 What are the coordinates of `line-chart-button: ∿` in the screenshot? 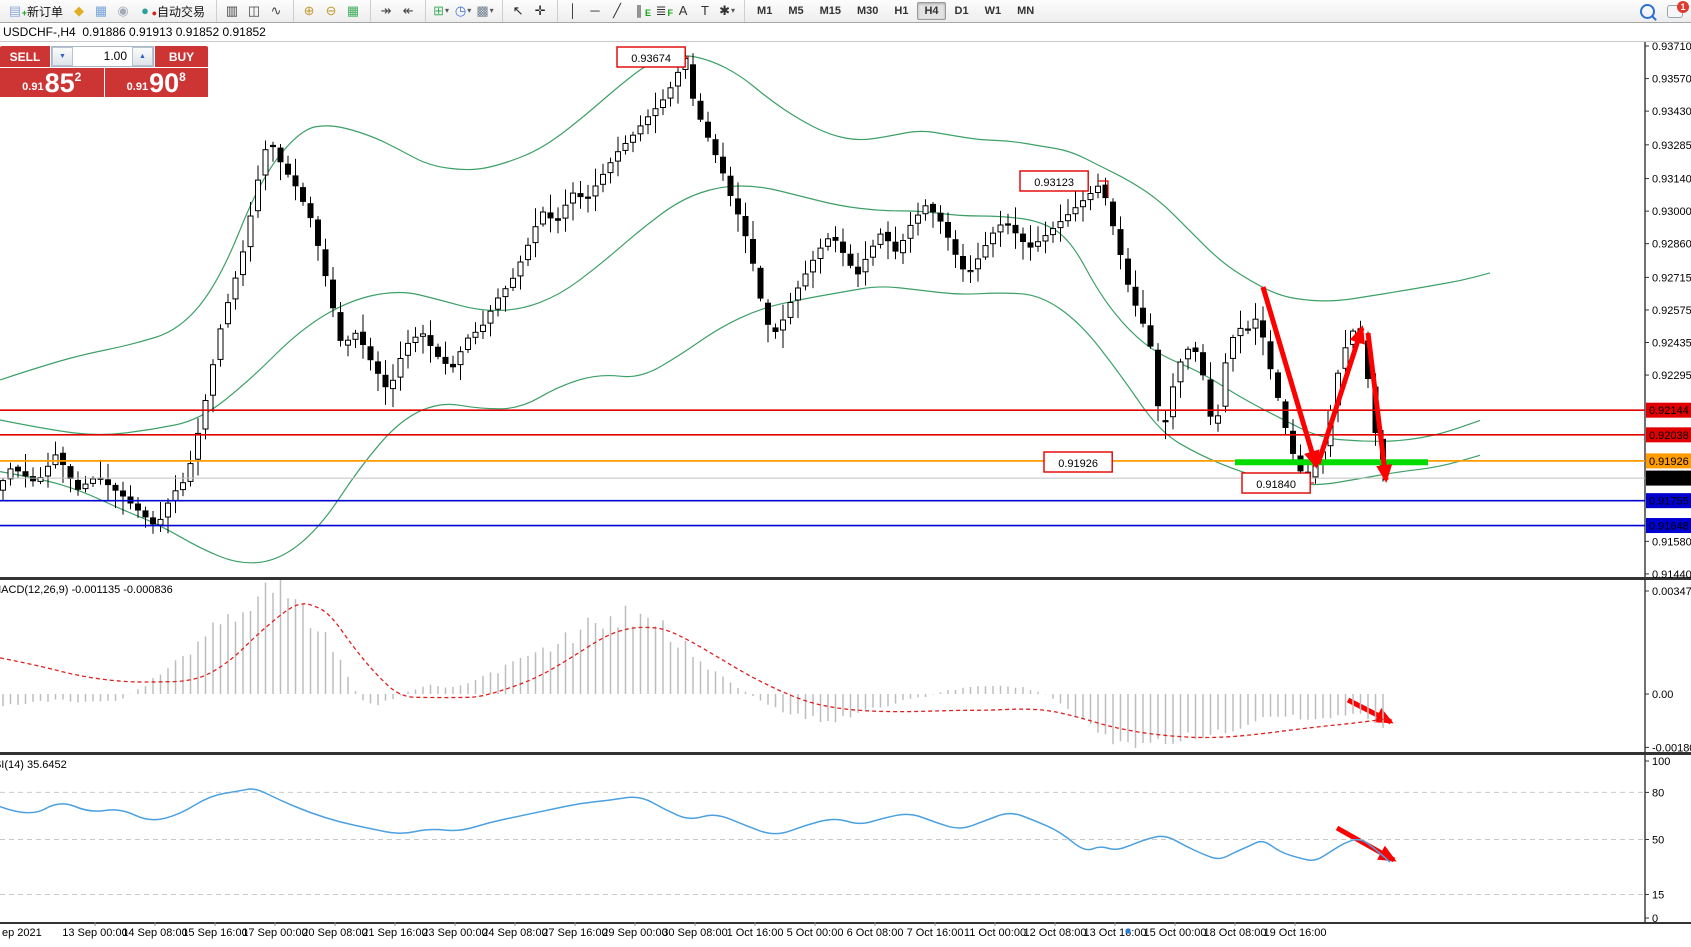 It's located at (276, 10).